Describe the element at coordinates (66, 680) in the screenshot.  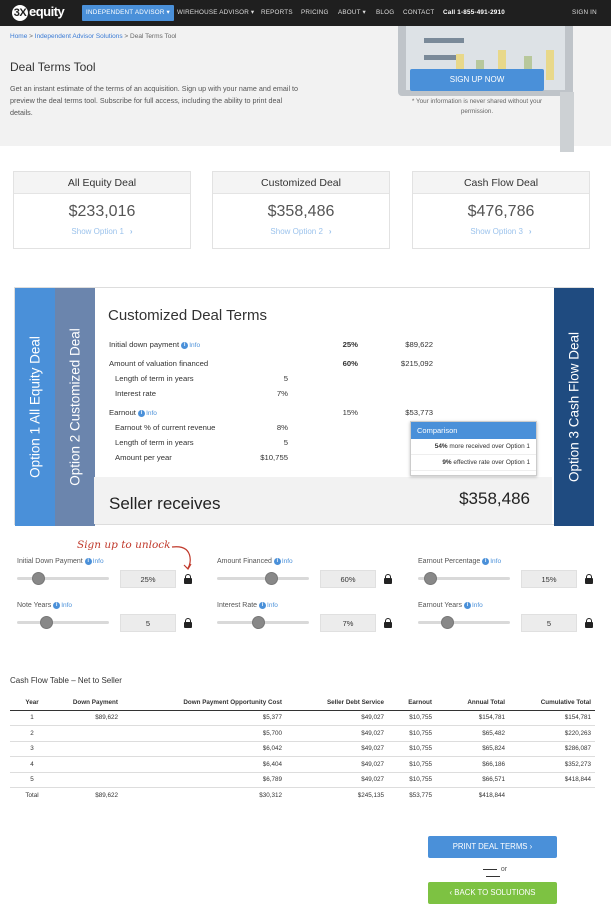
I see `cash-flow-title: Cash Flow Table – Net to Seller` at that location.